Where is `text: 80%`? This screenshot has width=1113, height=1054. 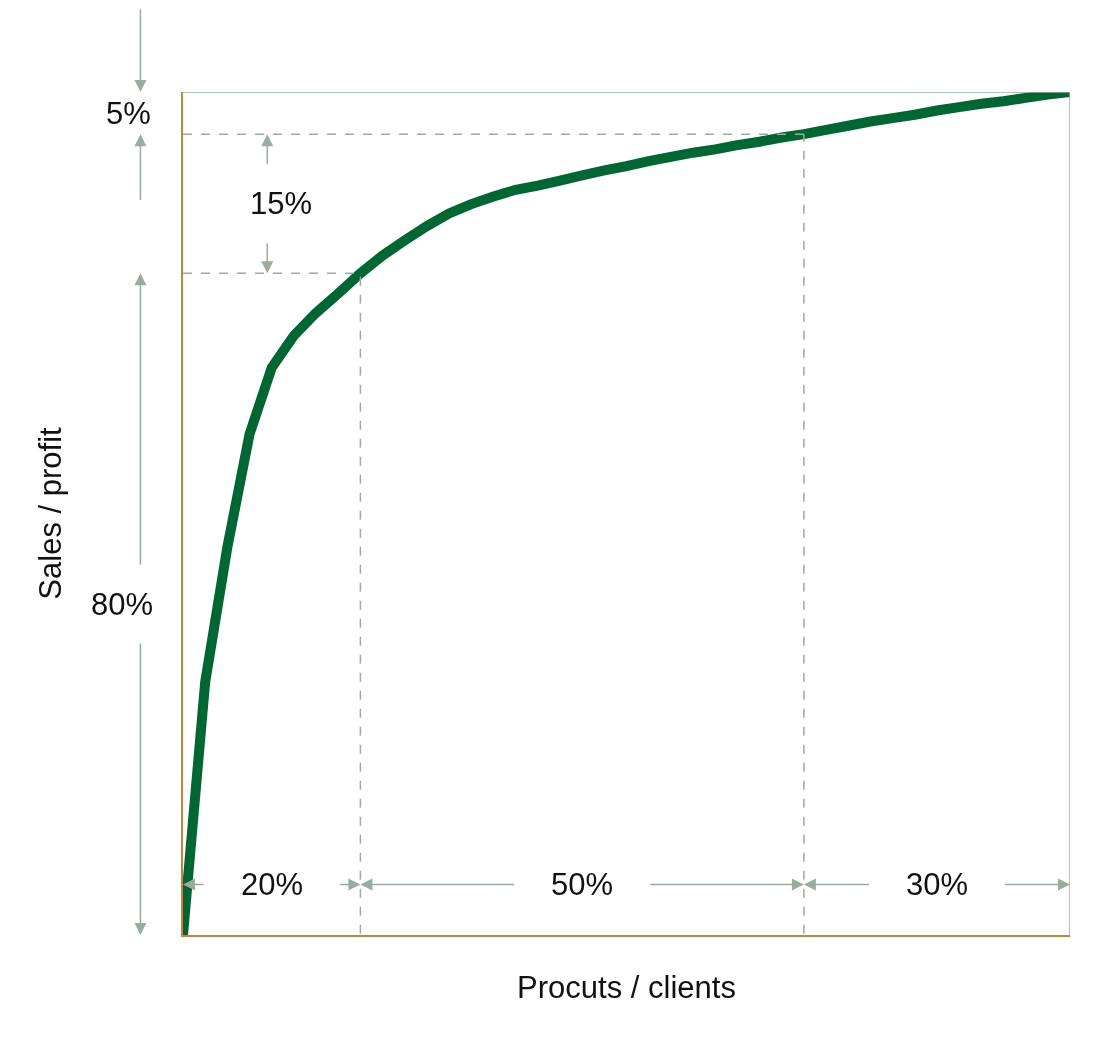
text: 80% is located at coordinates (122, 604).